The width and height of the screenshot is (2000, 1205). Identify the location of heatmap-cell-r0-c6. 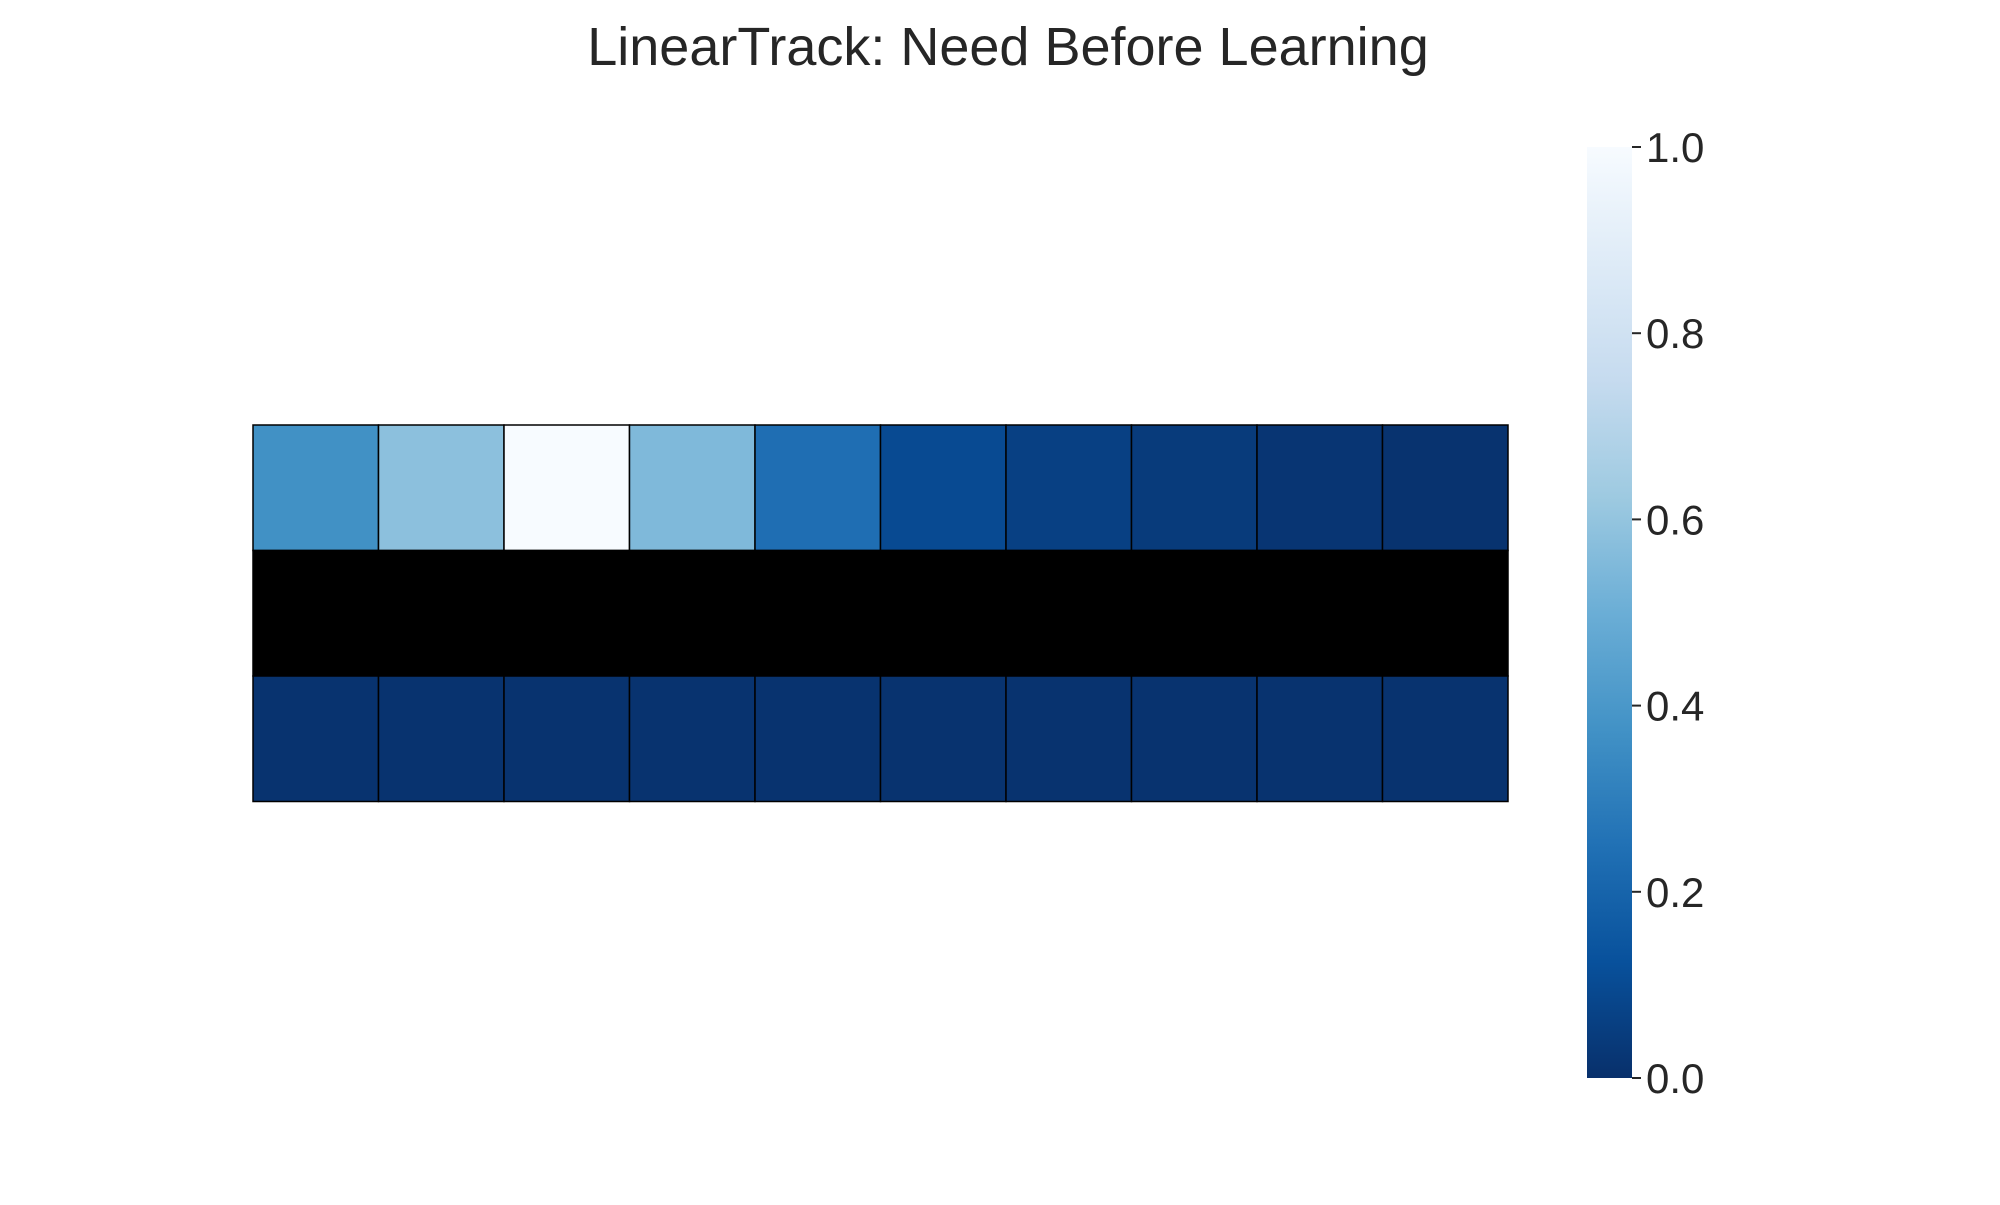
(1069, 488).